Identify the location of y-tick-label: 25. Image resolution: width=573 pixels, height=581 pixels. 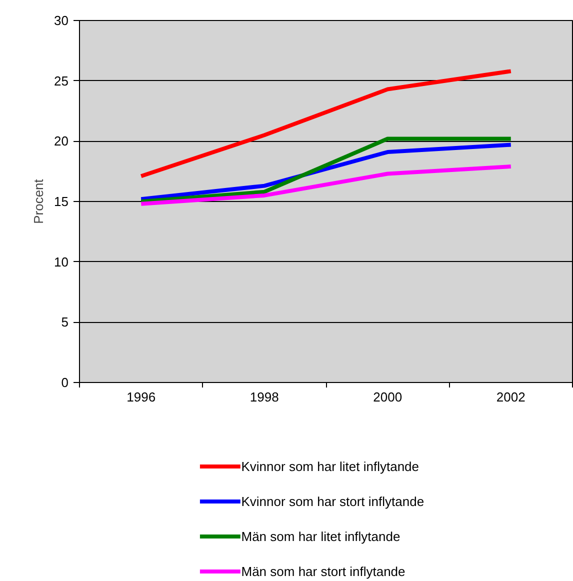
(61, 80).